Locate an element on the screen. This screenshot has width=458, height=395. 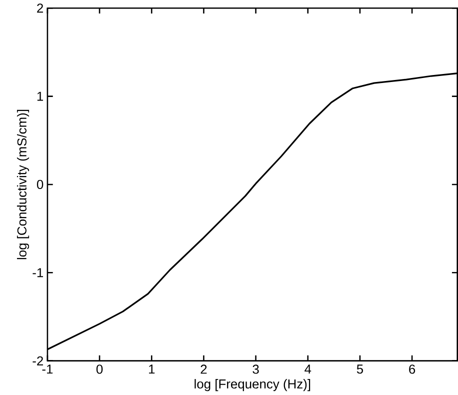
y-tick-label: -1 is located at coordinates (38, 272).